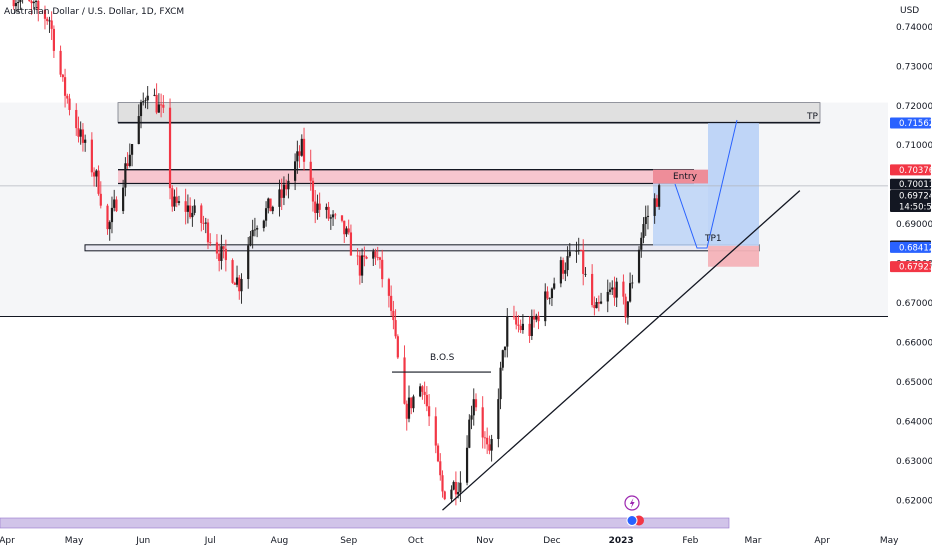 The image size is (932, 550). Describe the element at coordinates (822, 541) in the screenshot. I see `x-month-label: Apr` at that location.